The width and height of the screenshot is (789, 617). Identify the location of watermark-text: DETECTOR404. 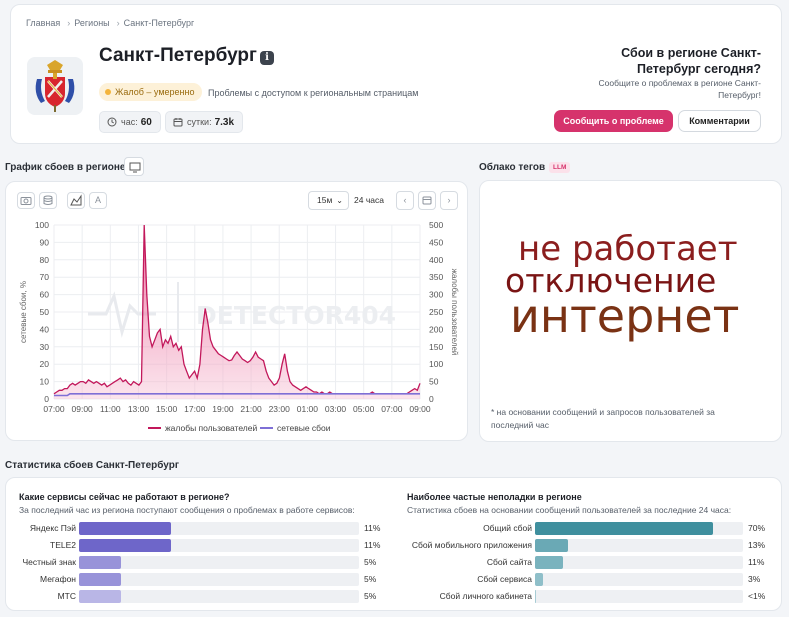
(296, 315).